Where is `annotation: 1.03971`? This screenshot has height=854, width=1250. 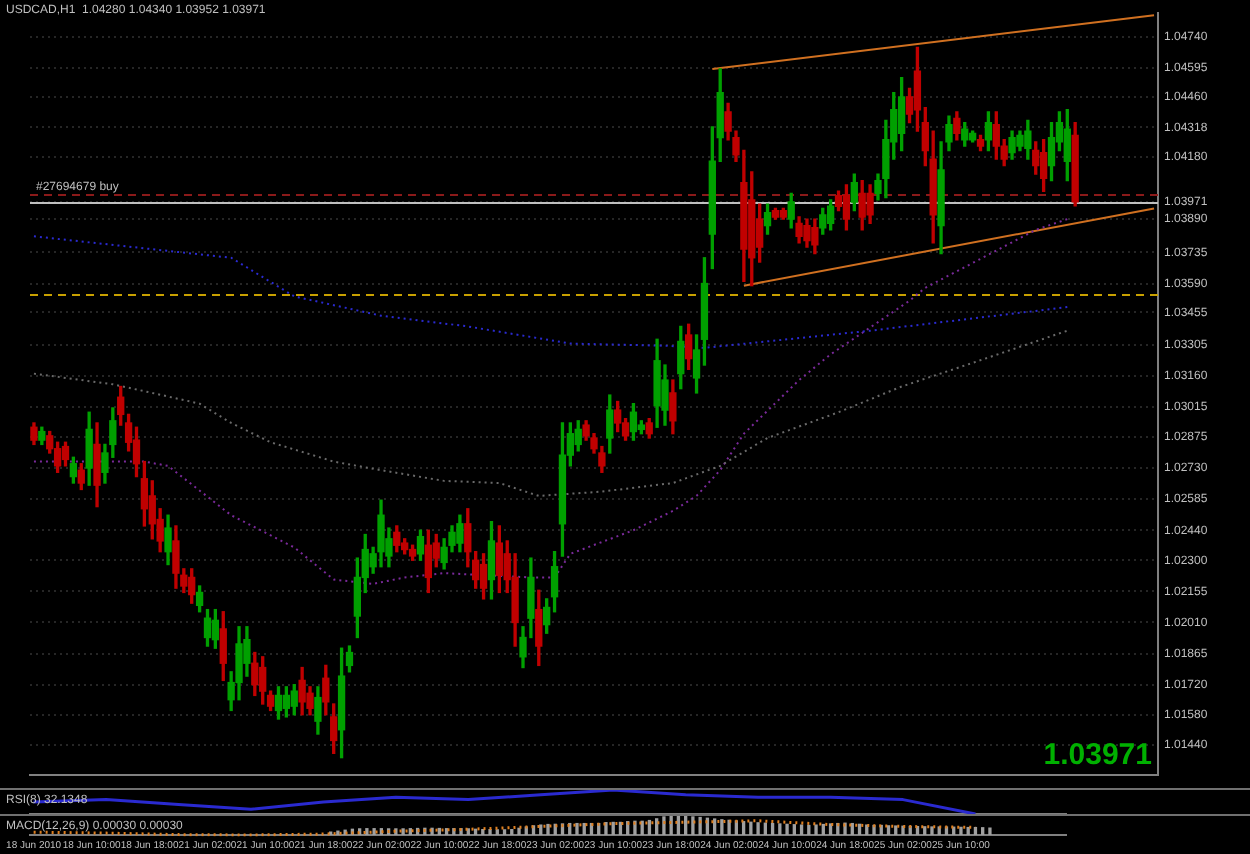
annotation: 1.03971 is located at coordinates (1097, 755).